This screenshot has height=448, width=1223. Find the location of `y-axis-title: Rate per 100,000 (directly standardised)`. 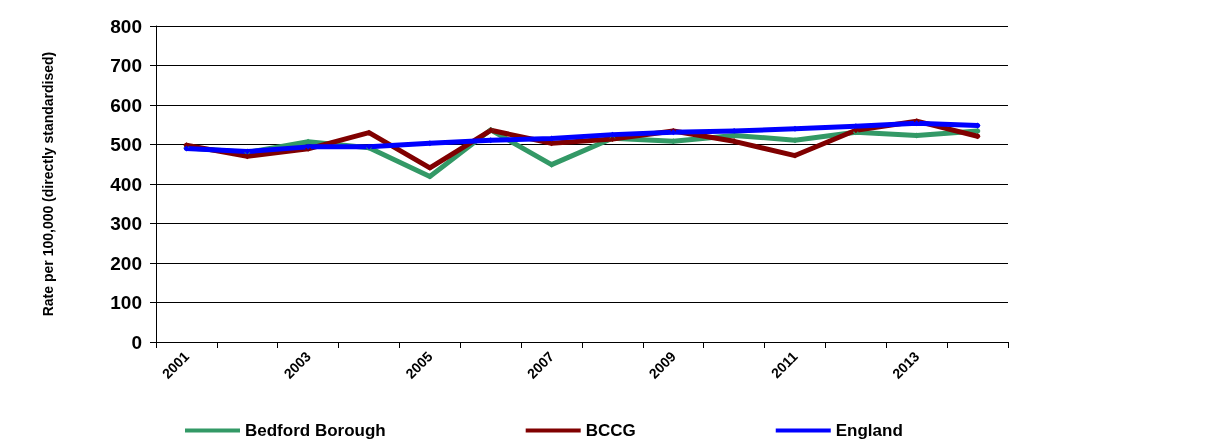

y-axis-title: Rate per 100,000 (directly standardised) is located at coordinates (48, 184).